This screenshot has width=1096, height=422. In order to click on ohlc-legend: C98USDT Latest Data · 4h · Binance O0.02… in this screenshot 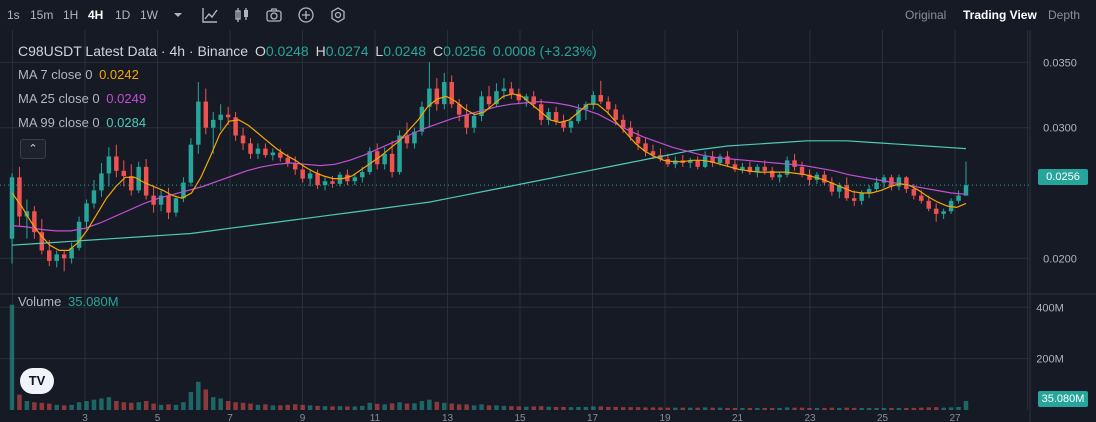, I will do `click(309, 51)`.